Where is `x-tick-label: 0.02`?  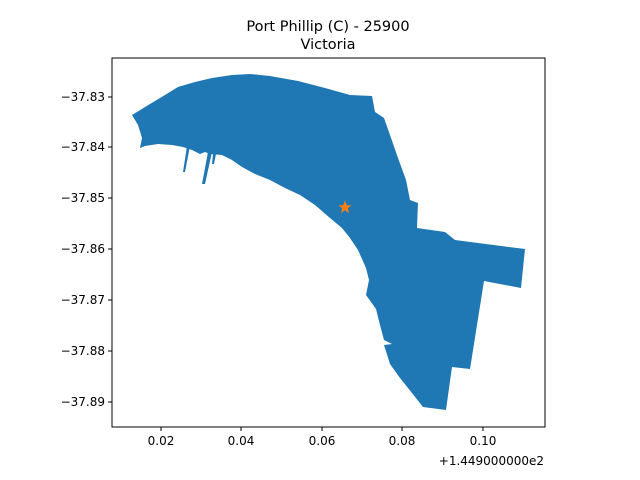
x-tick-label: 0.02 is located at coordinates (161, 441).